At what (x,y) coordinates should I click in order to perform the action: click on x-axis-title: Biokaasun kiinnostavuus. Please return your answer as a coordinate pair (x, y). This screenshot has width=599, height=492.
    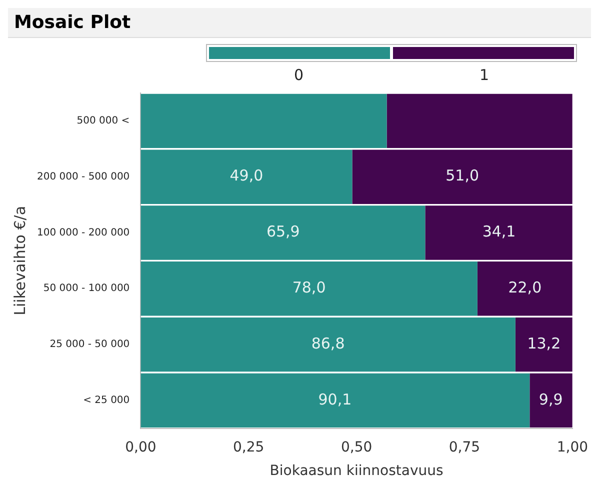
    Looking at the image, I should click on (357, 471).